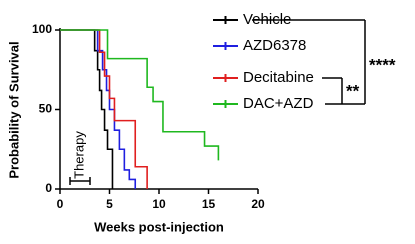 The width and height of the screenshot is (415, 244). Describe the element at coordinates (209, 204) in the screenshot. I see `x-tick-label: 15` at that location.